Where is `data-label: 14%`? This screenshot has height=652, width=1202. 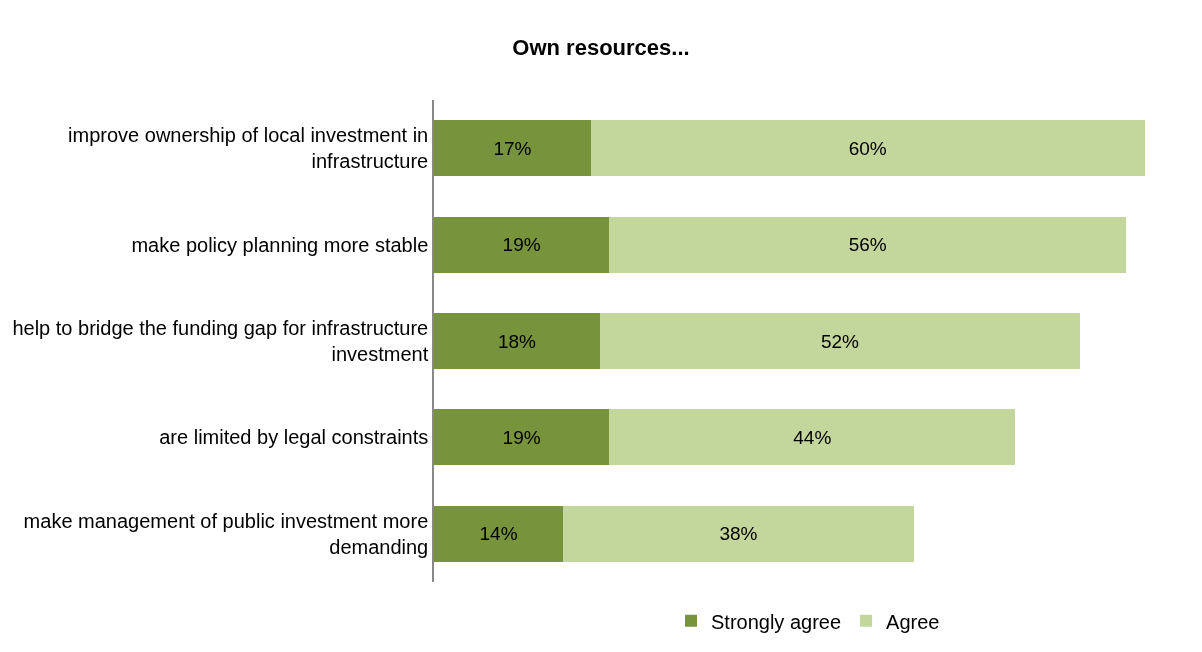 data-label: 14% is located at coordinates (498, 534).